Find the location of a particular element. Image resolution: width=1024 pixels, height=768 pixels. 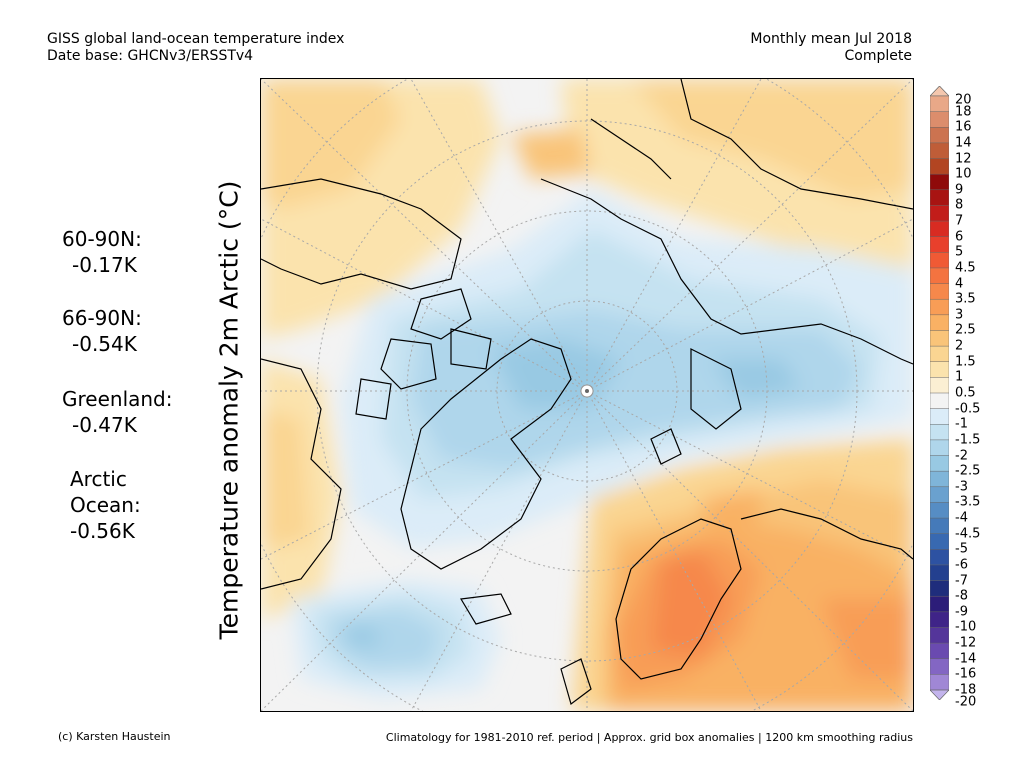

colorbar-label: 3 is located at coordinates (959, 315).